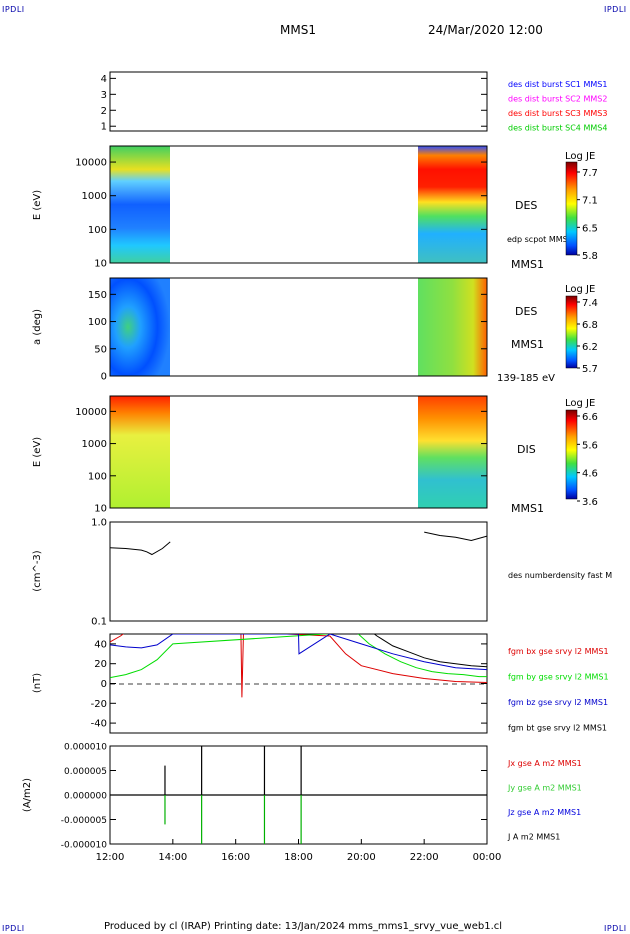  I want to click on colorbar-tick-label: 7.1, so click(590, 201).